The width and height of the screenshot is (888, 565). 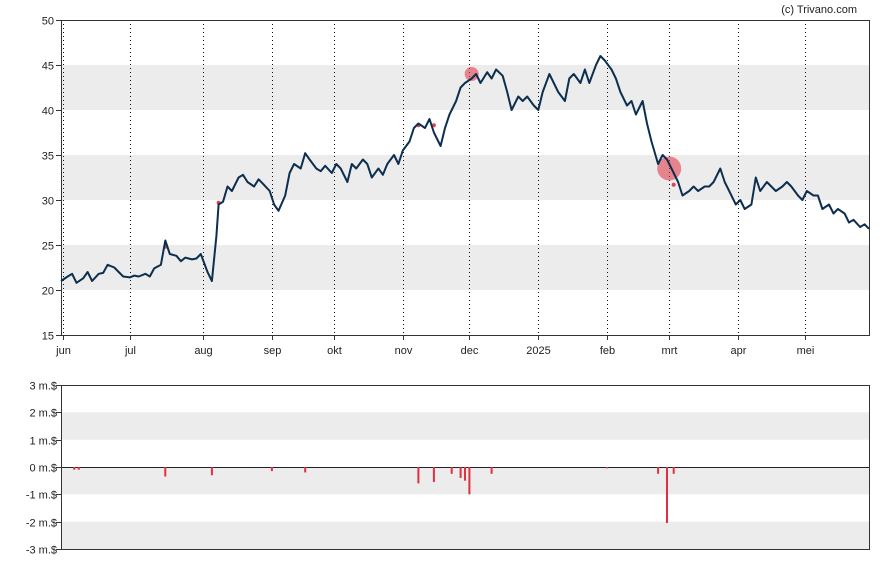 I want to click on volume-ytick-label: 1 m.$, so click(x=43, y=442).